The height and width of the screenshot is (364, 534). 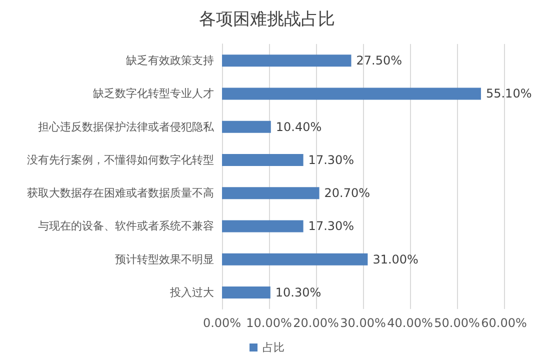 What do you see at coordinates (191, 292) in the screenshot?
I see `y-tick-label: 投入过大` at bounding box center [191, 292].